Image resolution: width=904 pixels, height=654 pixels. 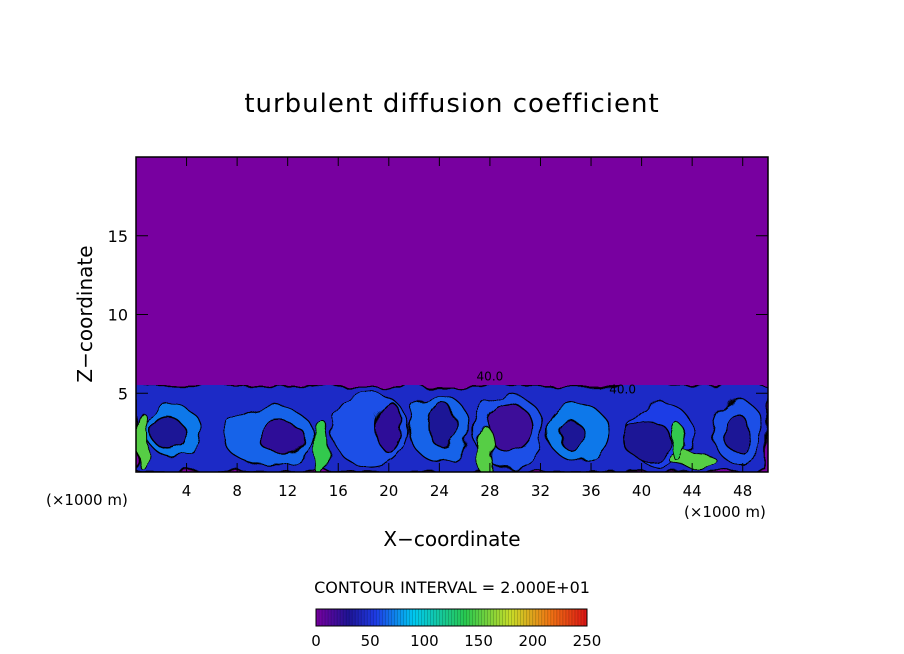 What do you see at coordinates (123, 393) in the screenshot?
I see `y-tick-label: 5` at bounding box center [123, 393].